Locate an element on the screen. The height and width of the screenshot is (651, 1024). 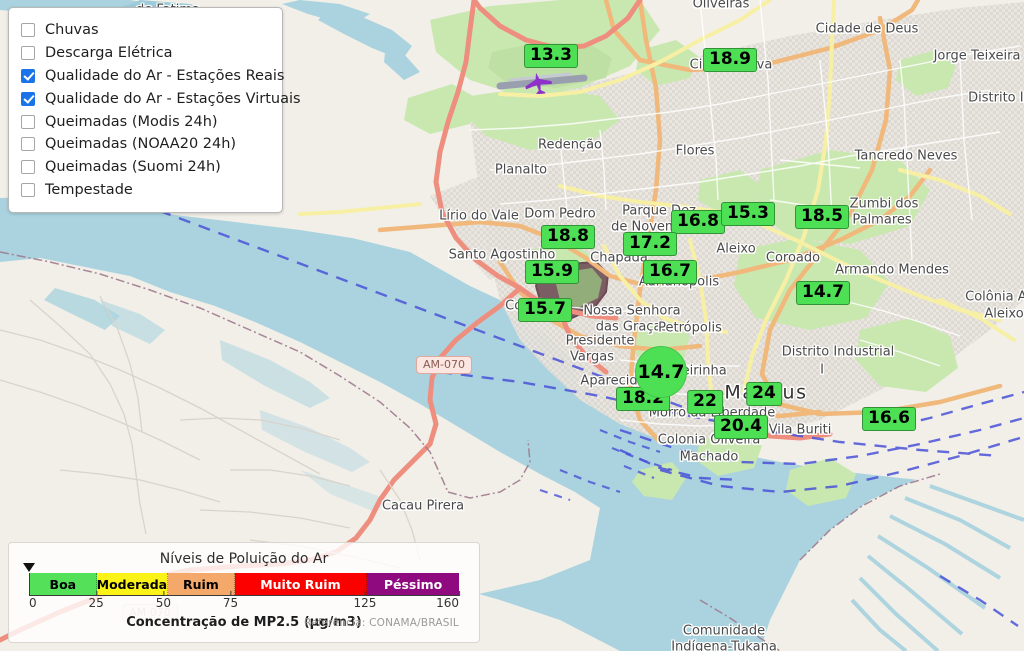
layer-toggle-label: Queimadas (Modis 24h) is located at coordinates (131, 121).